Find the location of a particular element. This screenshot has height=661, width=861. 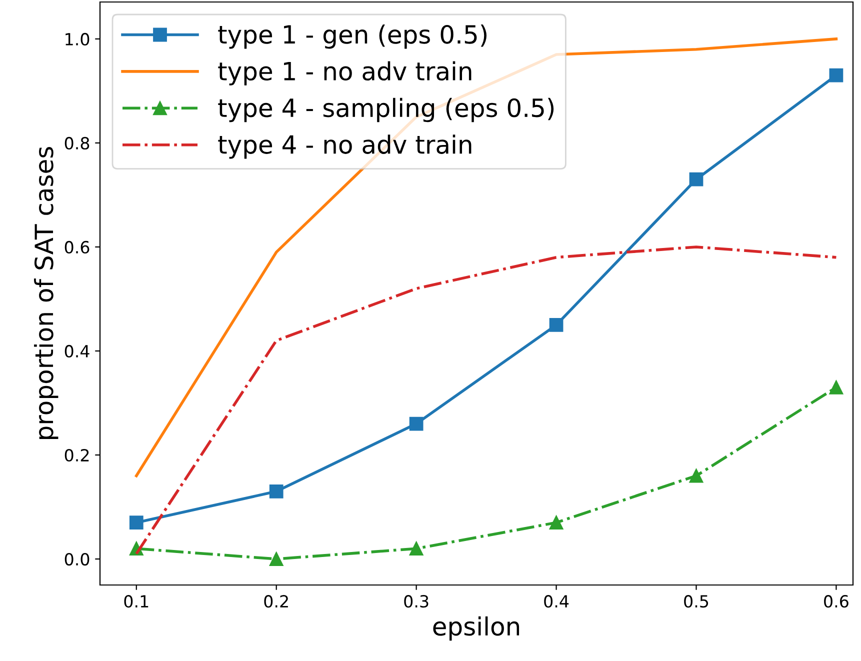

legend-label: type 4 - sampling (eps 0.5) is located at coordinates (386, 110).